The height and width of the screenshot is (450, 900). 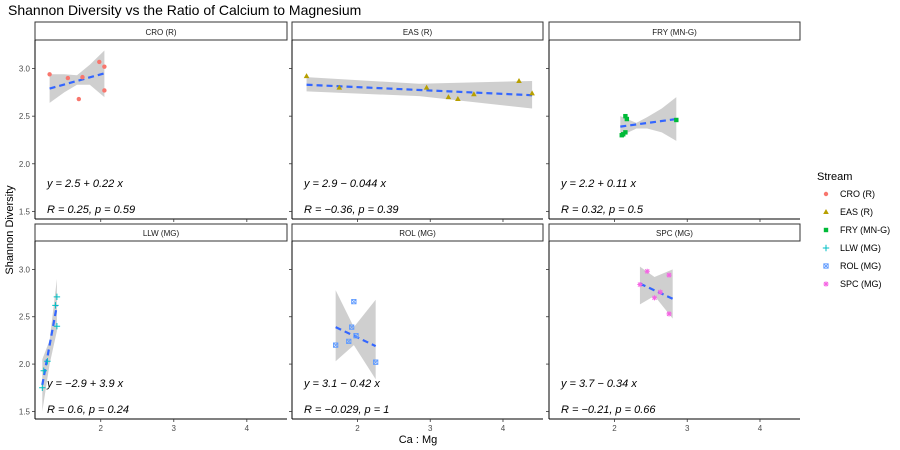 I want to click on correlation-stats: R = −0.21, p = 0.66, so click(x=608, y=410).